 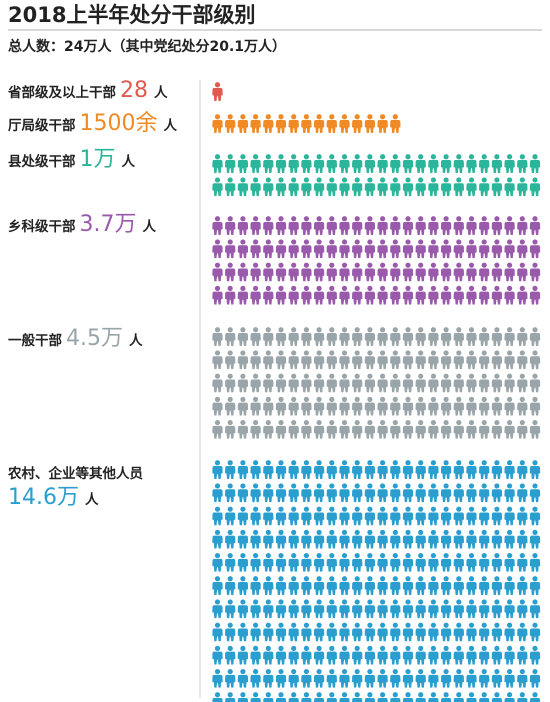 What do you see at coordinates (134, 90) in the screenshot?
I see `category-value: 28` at bounding box center [134, 90].